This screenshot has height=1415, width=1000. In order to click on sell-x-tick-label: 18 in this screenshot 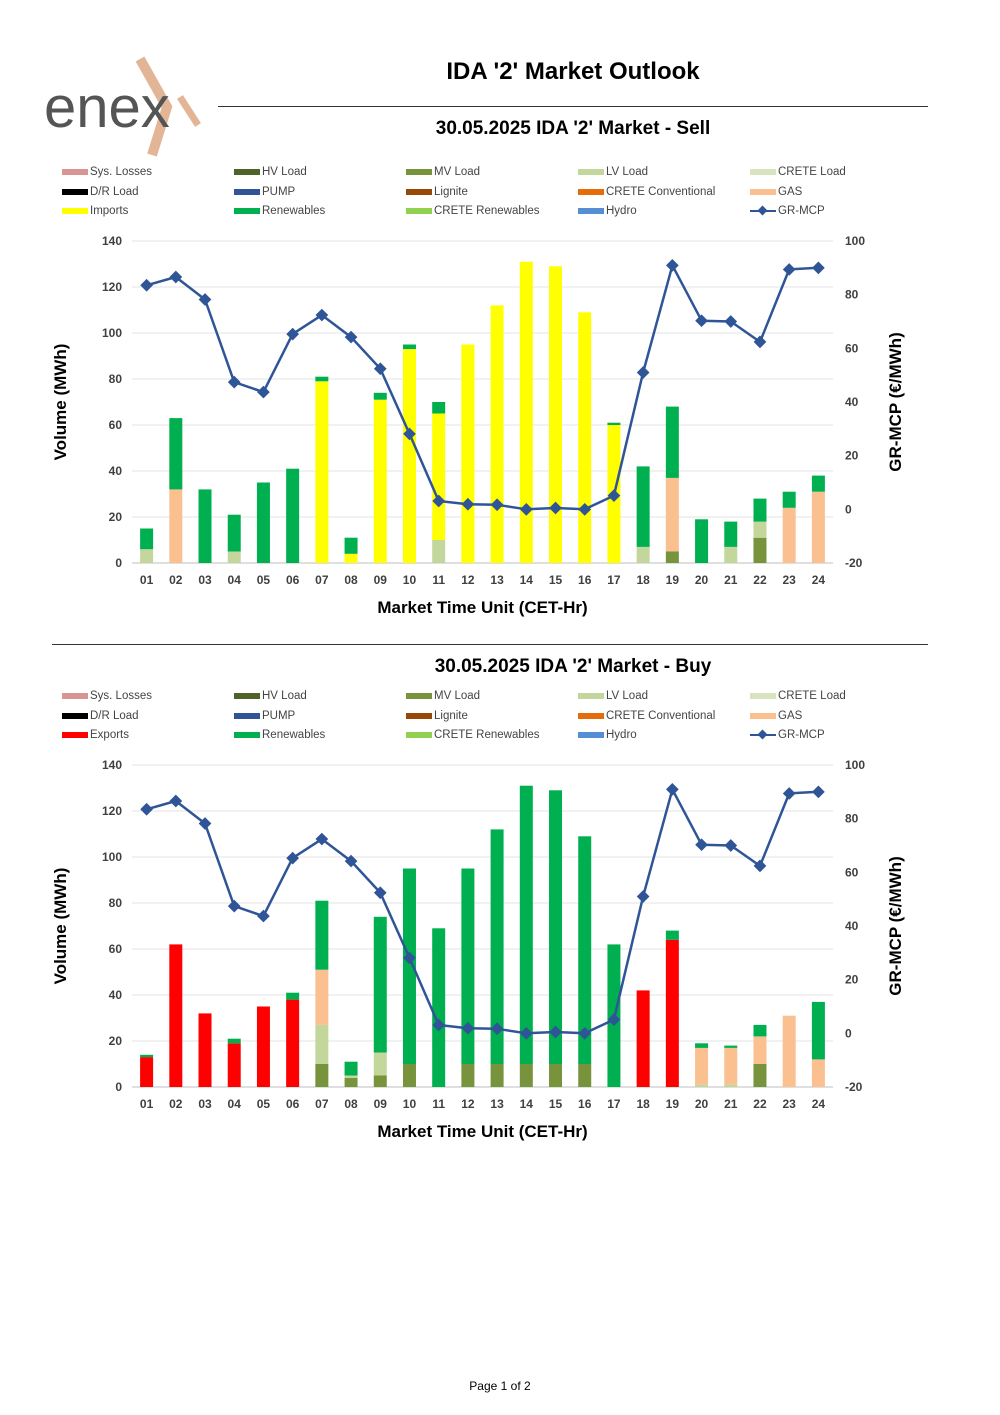, I will do `click(643, 580)`.